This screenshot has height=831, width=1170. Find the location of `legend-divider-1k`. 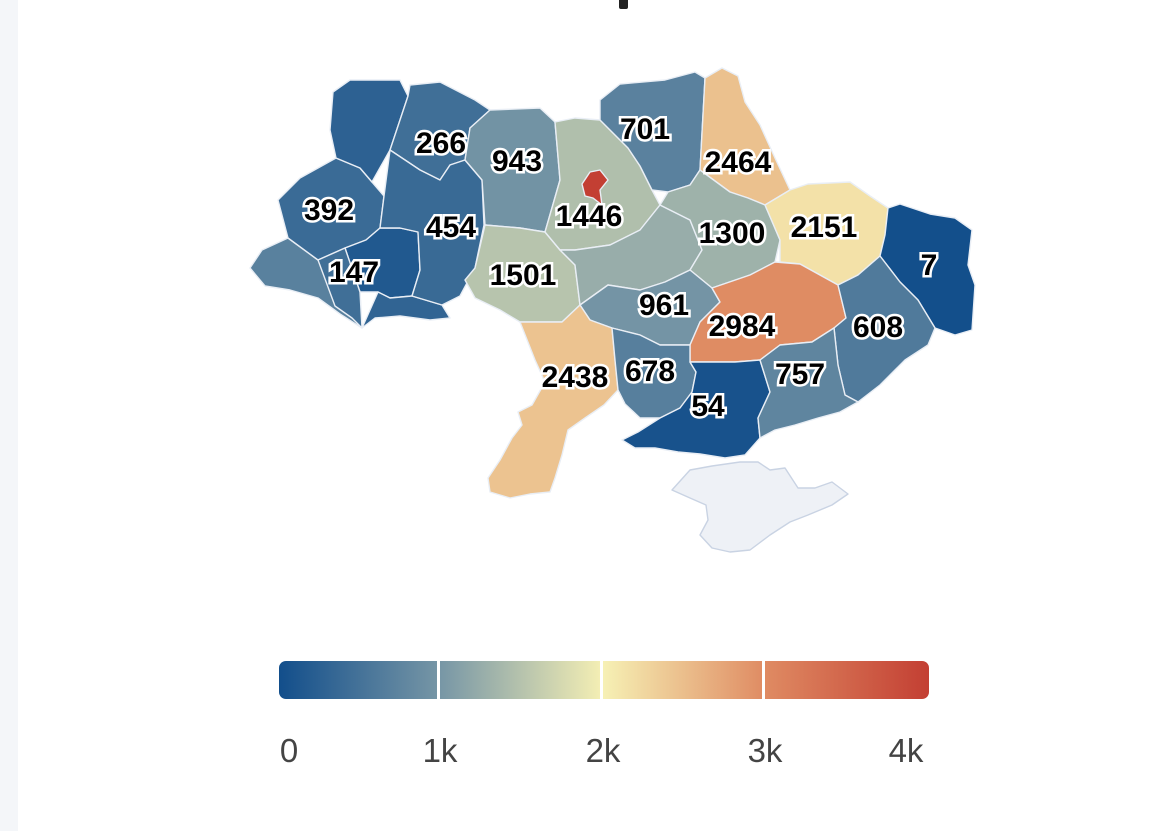

legend-divider-1k is located at coordinates (438, 680).